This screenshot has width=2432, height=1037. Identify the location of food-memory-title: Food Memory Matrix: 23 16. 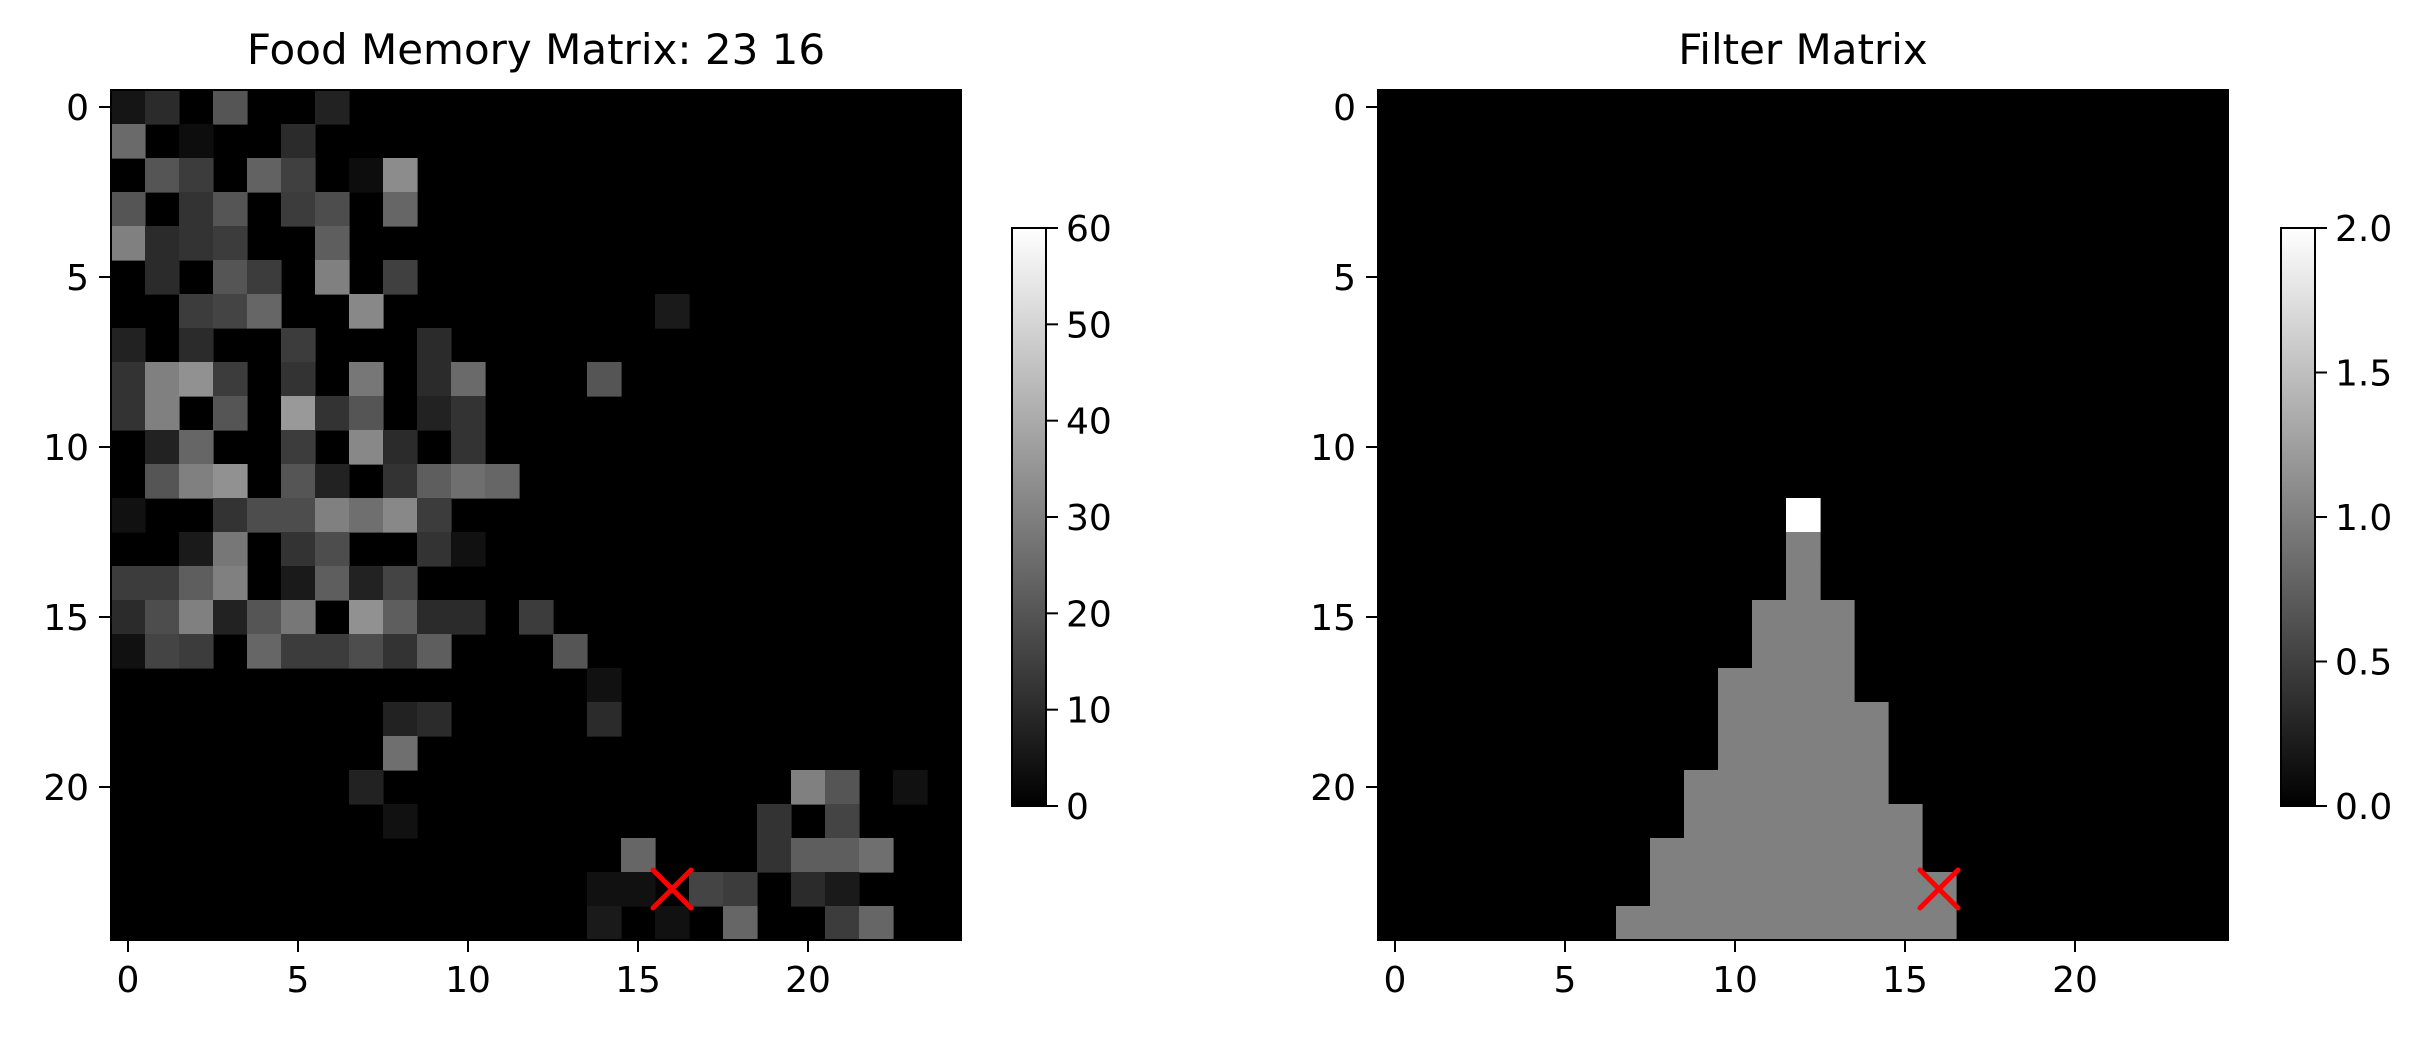
(536, 49).